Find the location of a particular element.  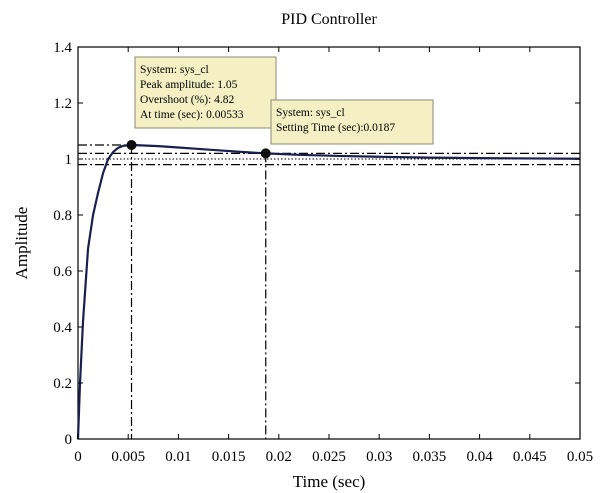

x-axis-label: Time (sec) is located at coordinates (329, 481).